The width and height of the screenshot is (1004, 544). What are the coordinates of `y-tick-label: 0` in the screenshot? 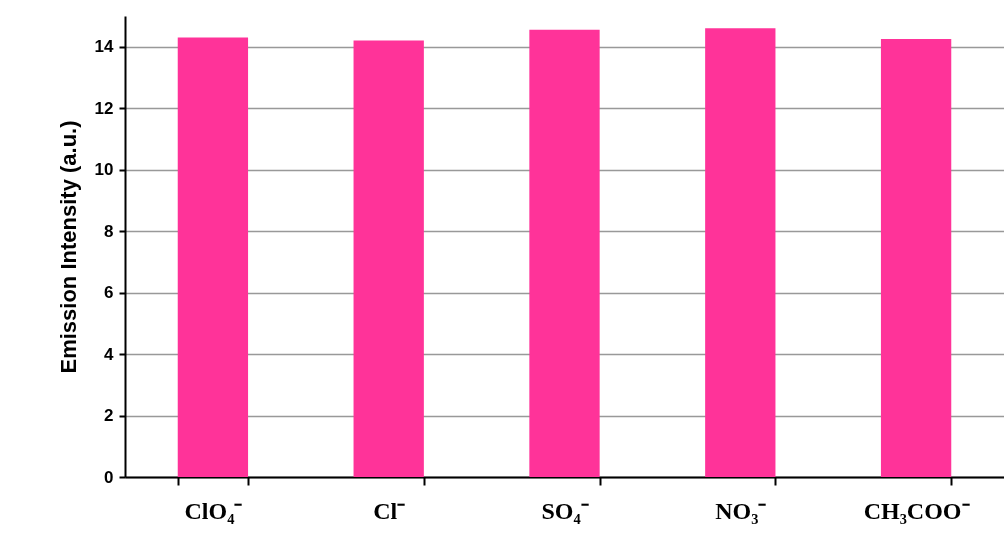 It's located at (109, 477).